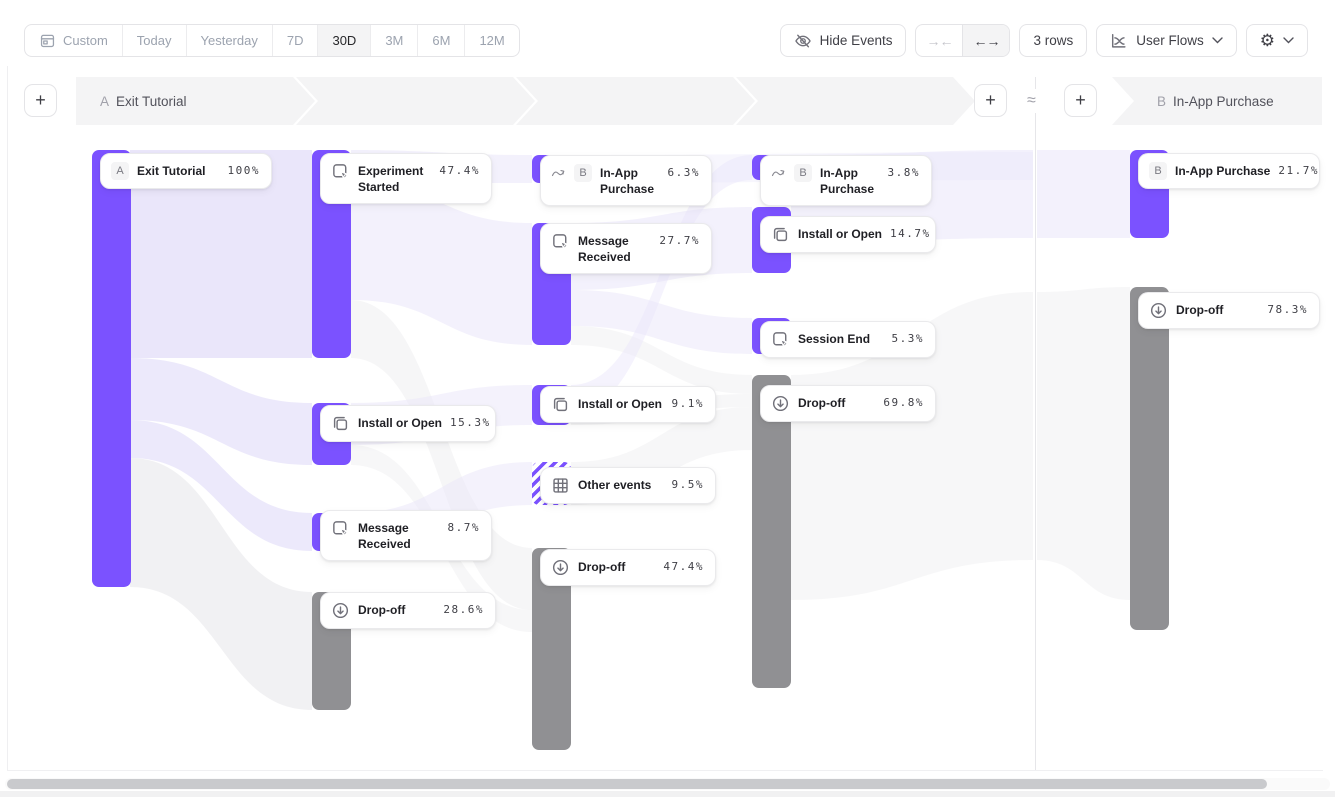 The height and width of the screenshot is (797, 1335). I want to click on rows-button: 3 rows, so click(1053, 40).